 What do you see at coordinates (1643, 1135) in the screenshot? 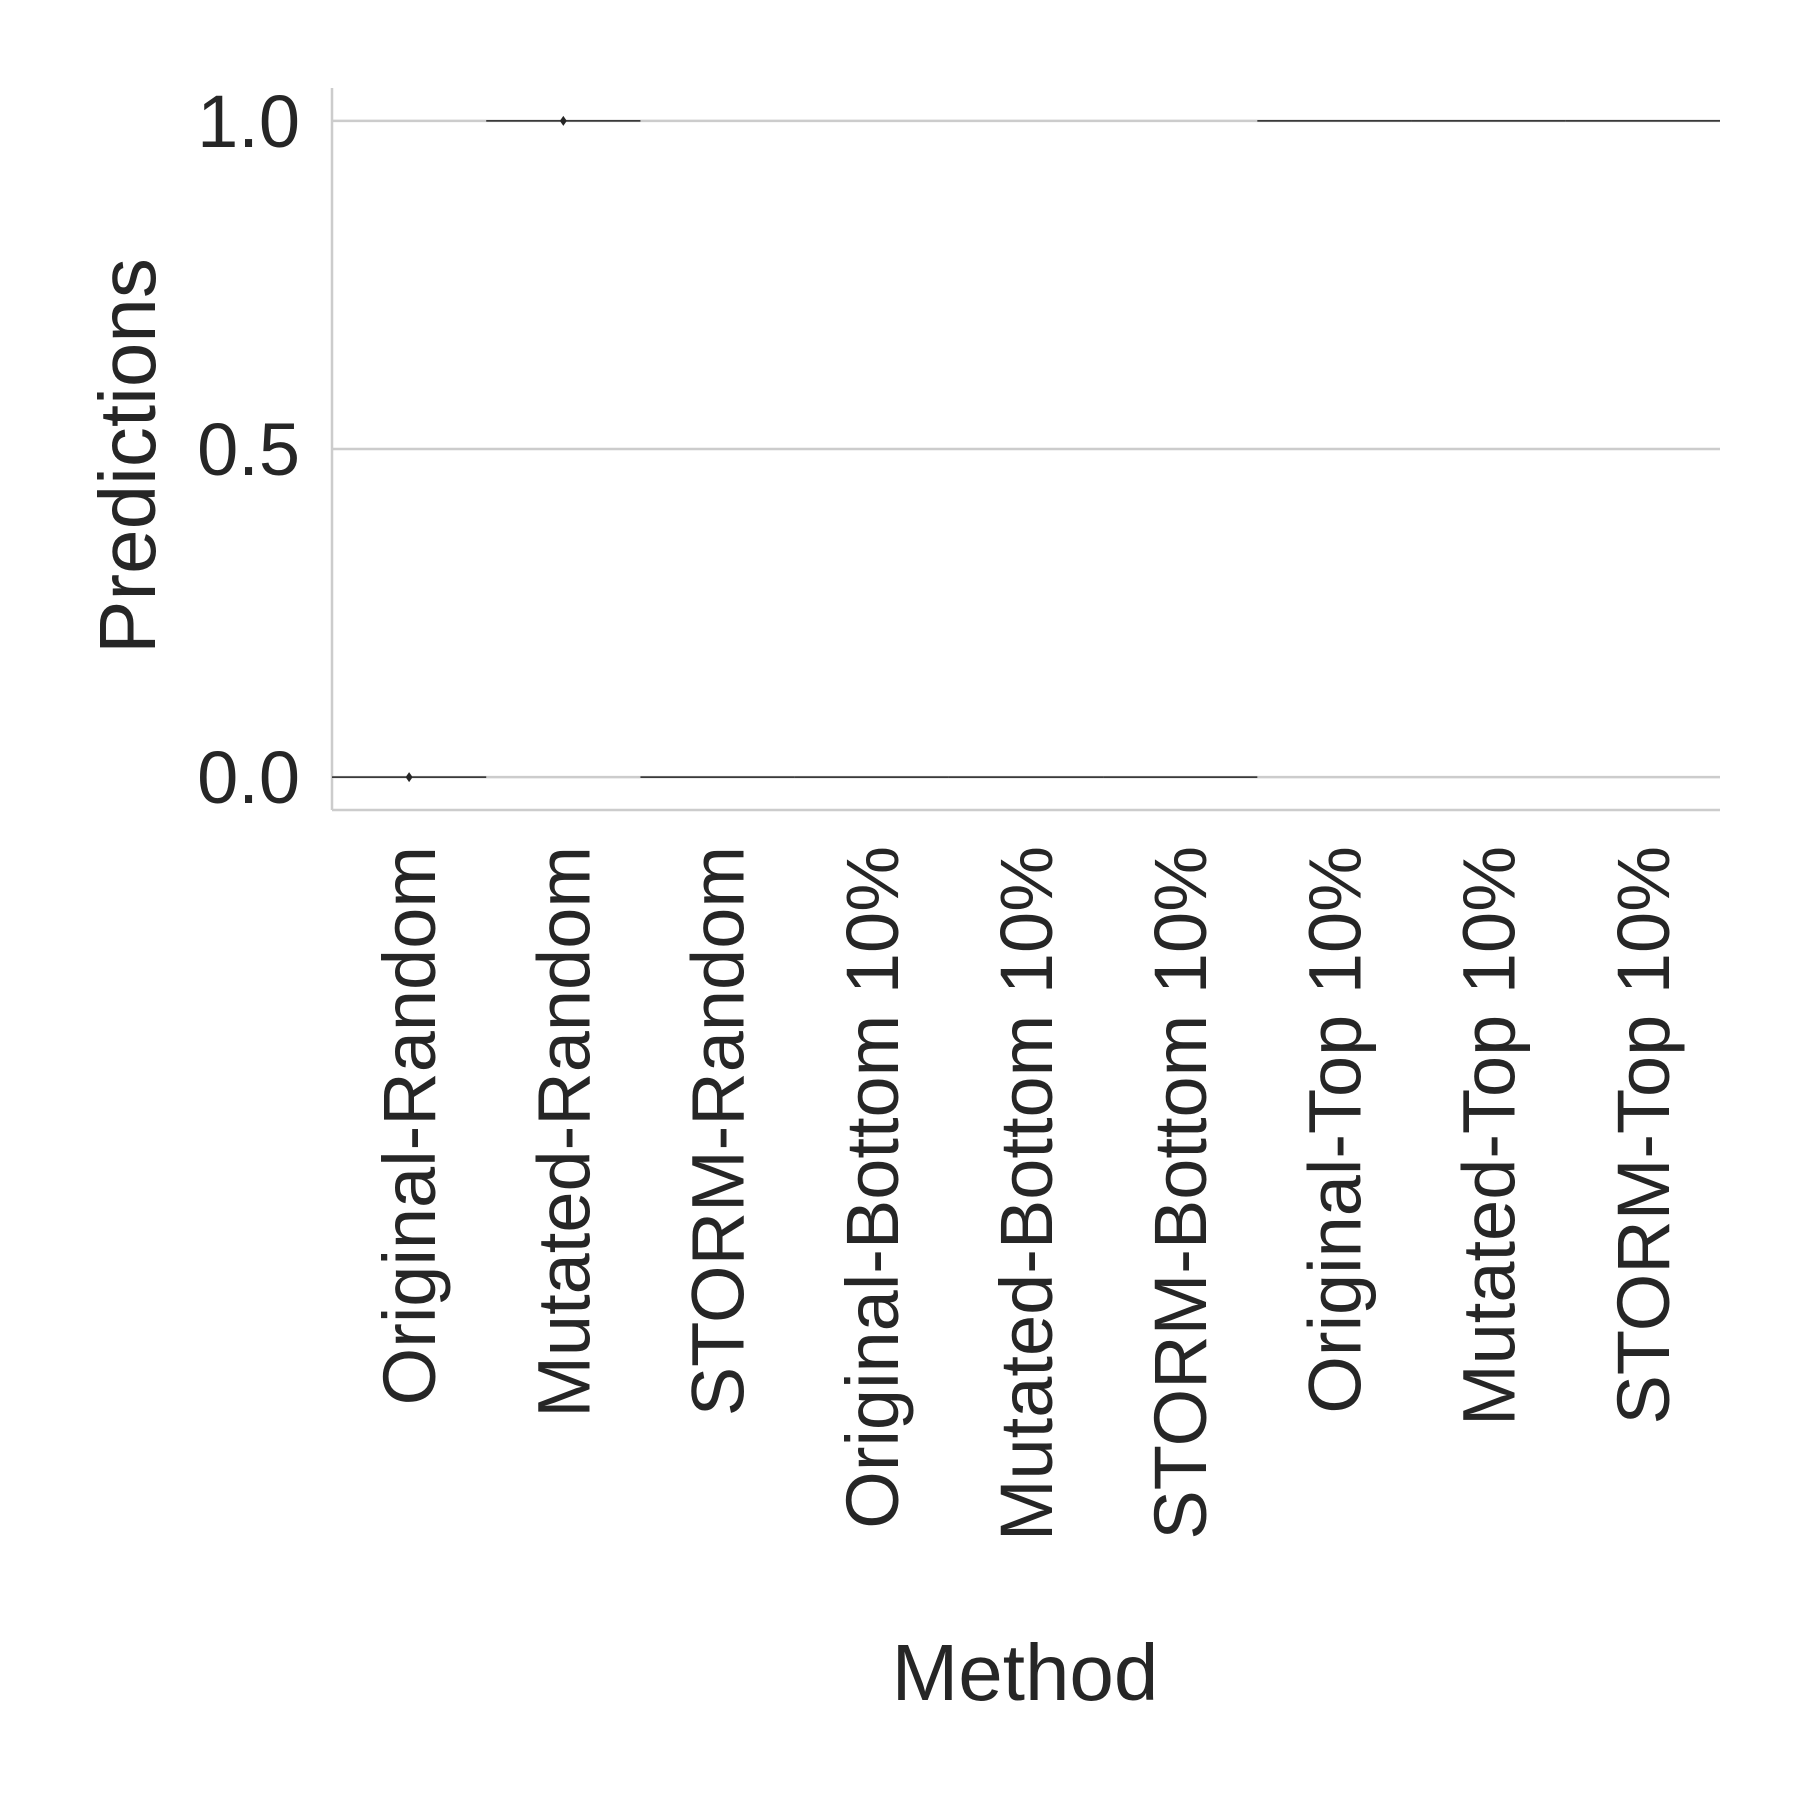
I see `x-tick-label: STORM-Top 10%` at bounding box center [1643, 1135].